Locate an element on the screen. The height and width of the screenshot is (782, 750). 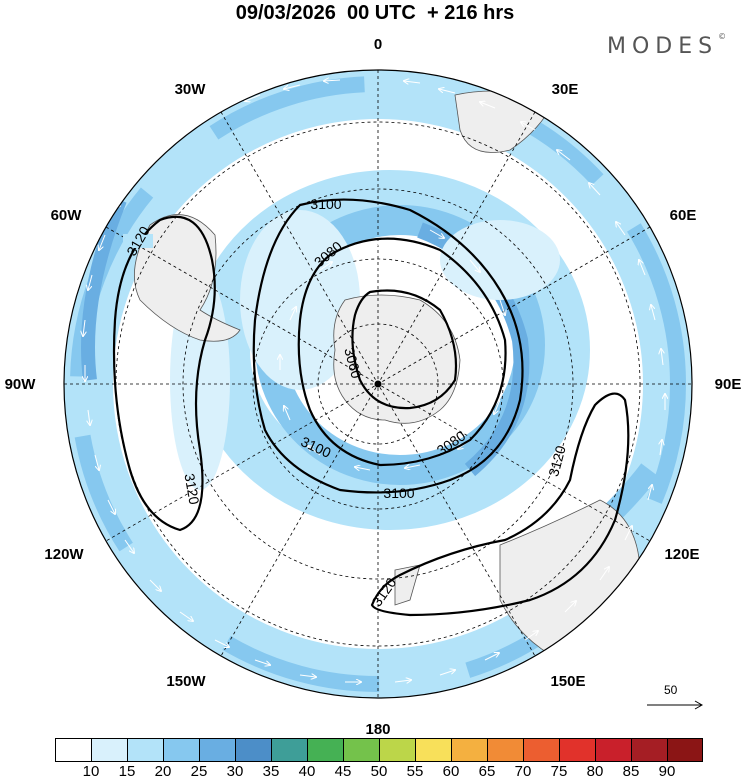
colorbar-tick-label: 30 is located at coordinates (235, 771).